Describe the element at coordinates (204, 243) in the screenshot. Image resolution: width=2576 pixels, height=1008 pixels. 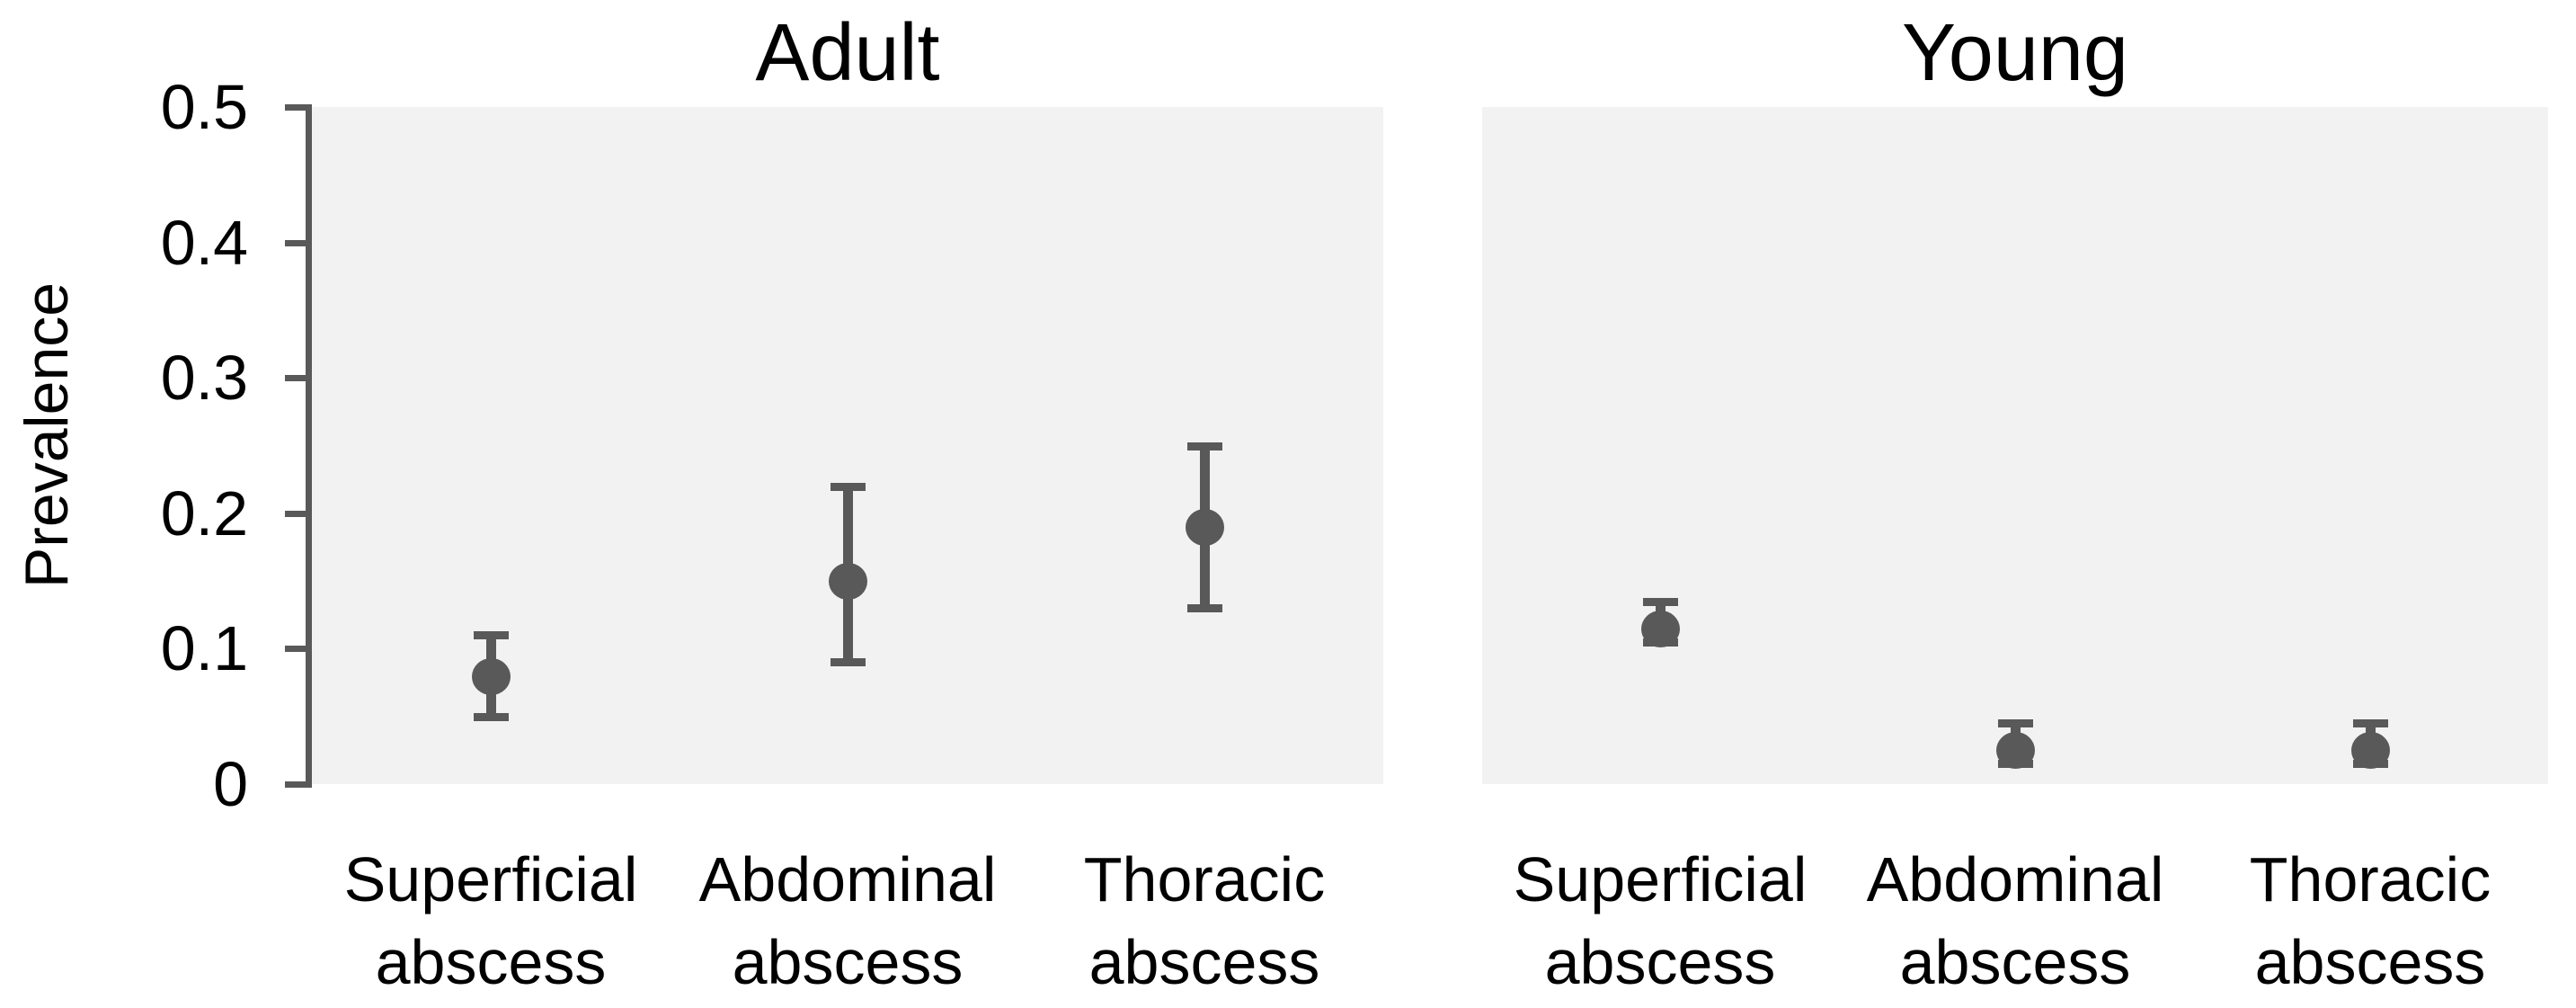
I see `y-tick-label: 0.4` at that location.